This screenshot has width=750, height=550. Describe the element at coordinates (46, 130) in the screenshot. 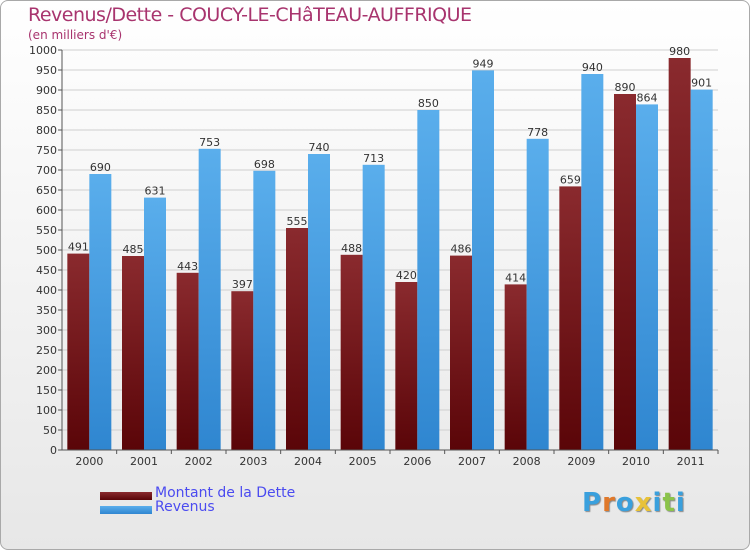

I see `y-tick-label: 800` at that location.